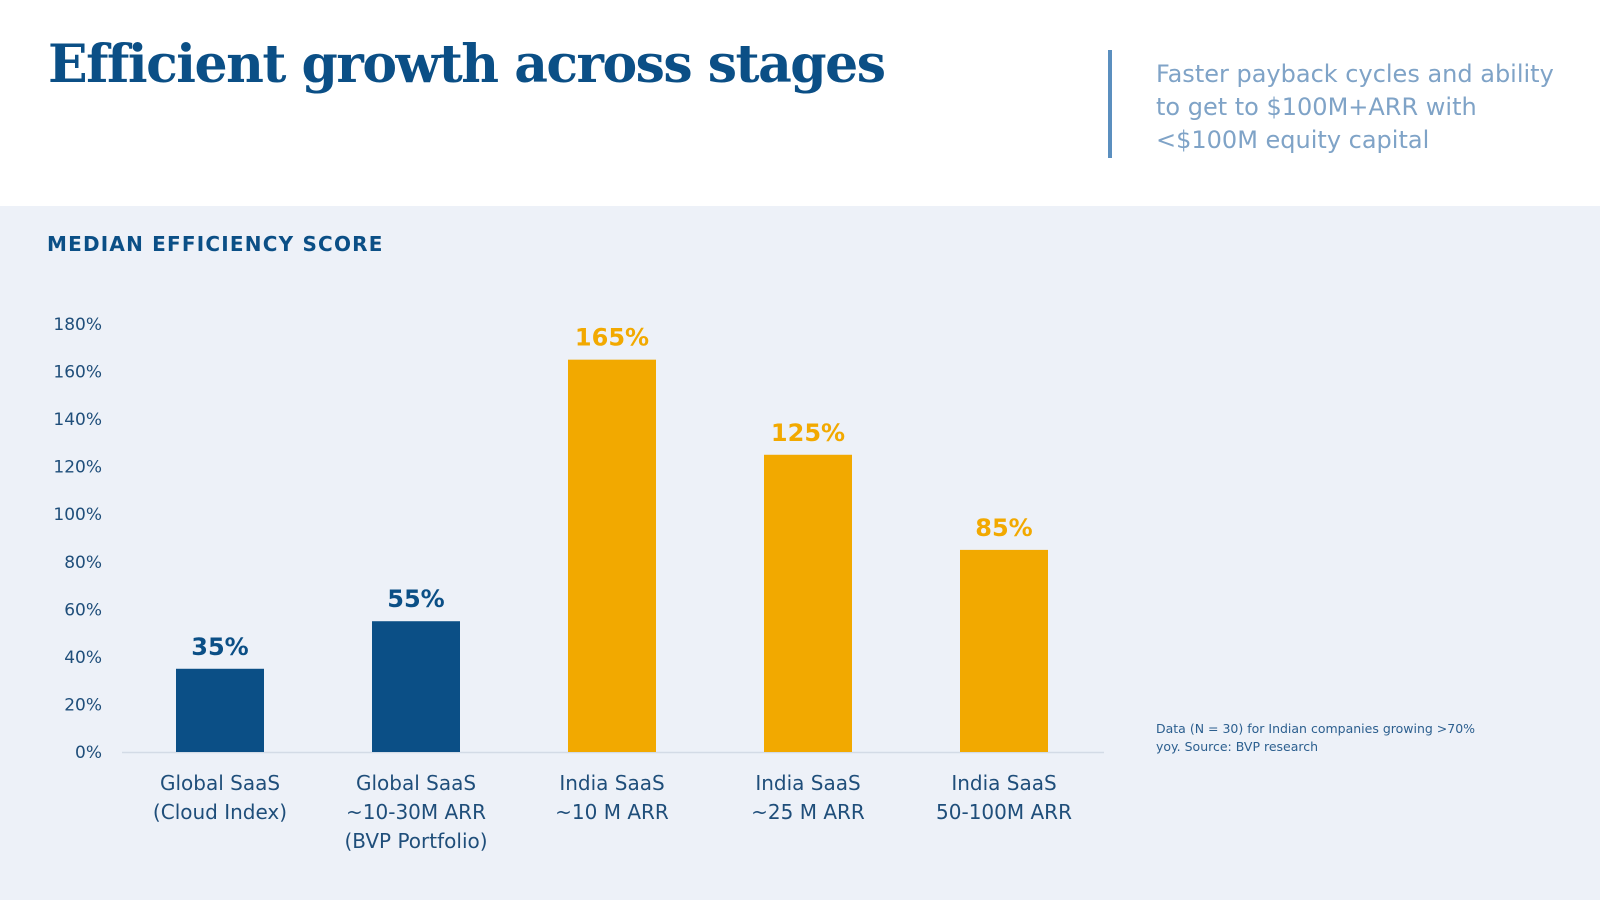  Describe the element at coordinates (77, 325) in the screenshot. I see `y-tick-label: 180%` at that location.